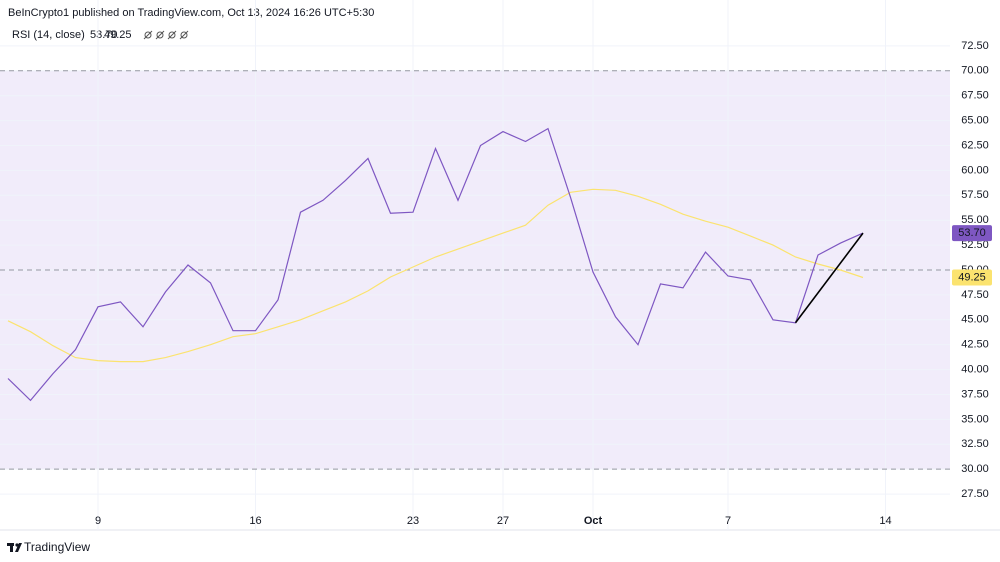  What do you see at coordinates (118, 35) in the screenshot?
I see `legend-value: 49.25` at bounding box center [118, 35].